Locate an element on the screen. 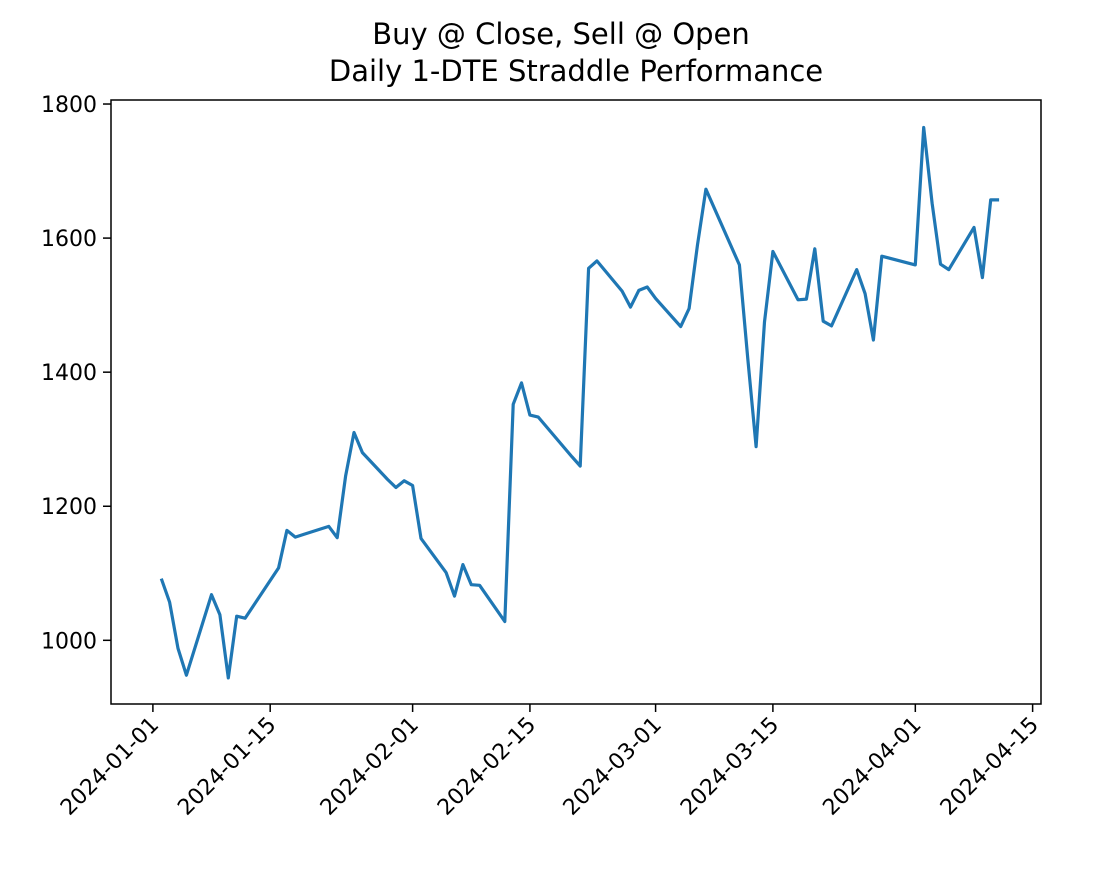 The height and width of the screenshot is (877, 1118). y-axis: 1000 1200 1400 1600 1800 is located at coordinates (76, 373).